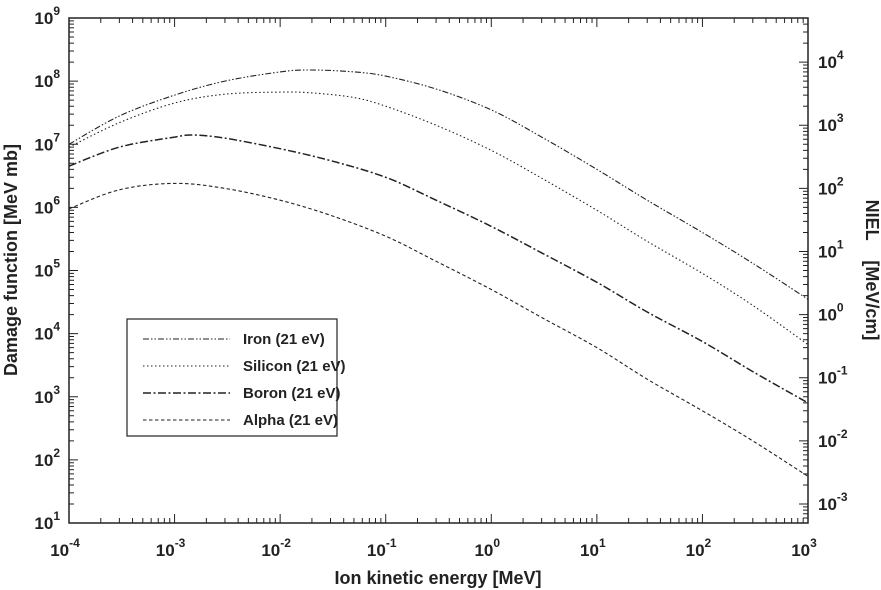 The height and width of the screenshot is (590, 881). What do you see at coordinates (831, 186) in the screenshot?
I see `y2-tick-label: 10²` at bounding box center [831, 186].